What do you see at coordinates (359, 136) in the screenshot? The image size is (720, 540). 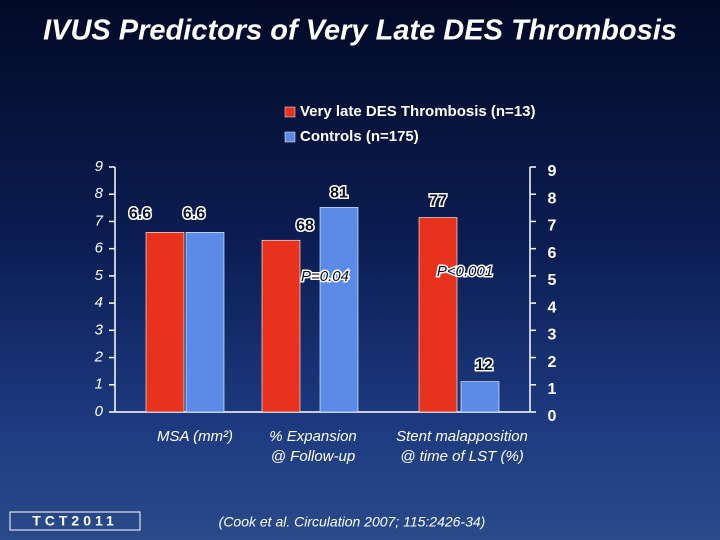 I see `legend-label: Controls (n=175)` at bounding box center [359, 136].